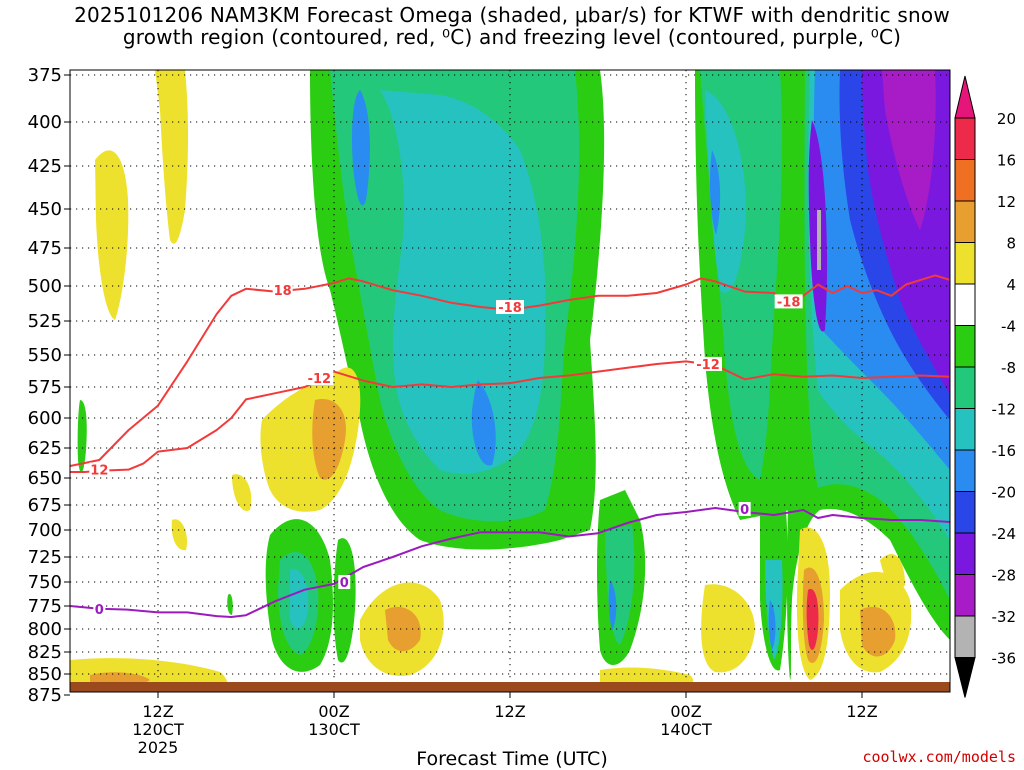 The width and height of the screenshot is (1024, 770). I want to click on colorbar-bottom-arrow, so click(965, 677).